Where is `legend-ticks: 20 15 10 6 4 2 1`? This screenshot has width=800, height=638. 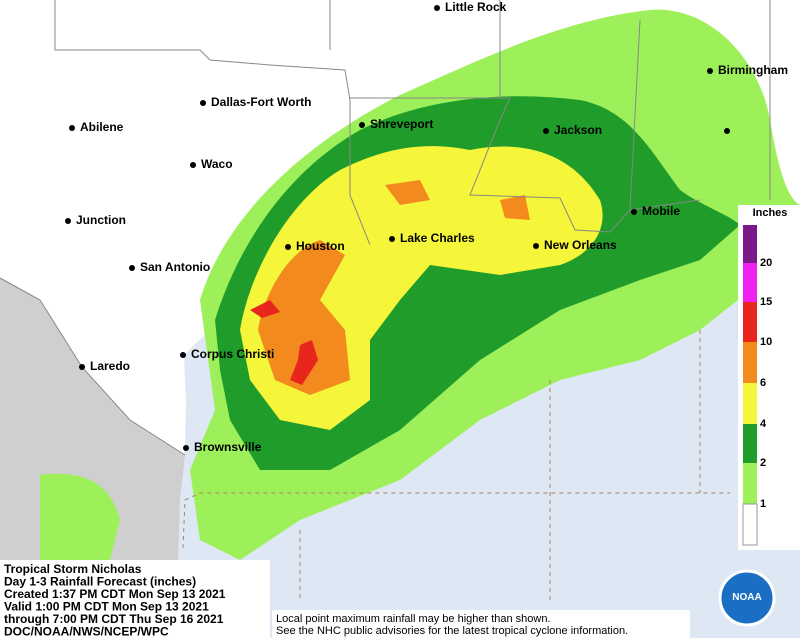 legend-ticks: 20 15 10 6 4 2 1 is located at coordinates (766, 383).